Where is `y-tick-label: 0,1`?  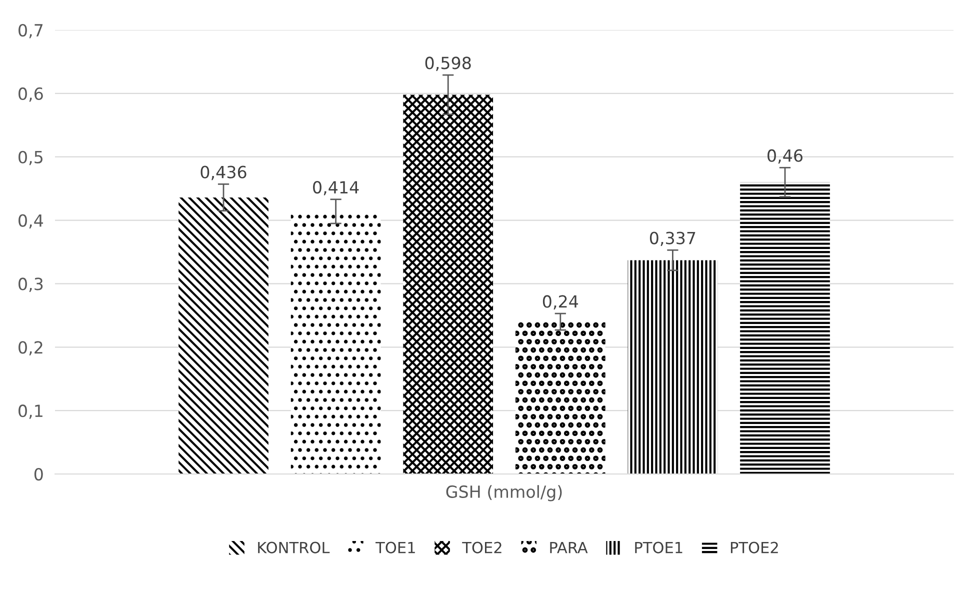 y-tick-label: 0,1 is located at coordinates (30, 411).